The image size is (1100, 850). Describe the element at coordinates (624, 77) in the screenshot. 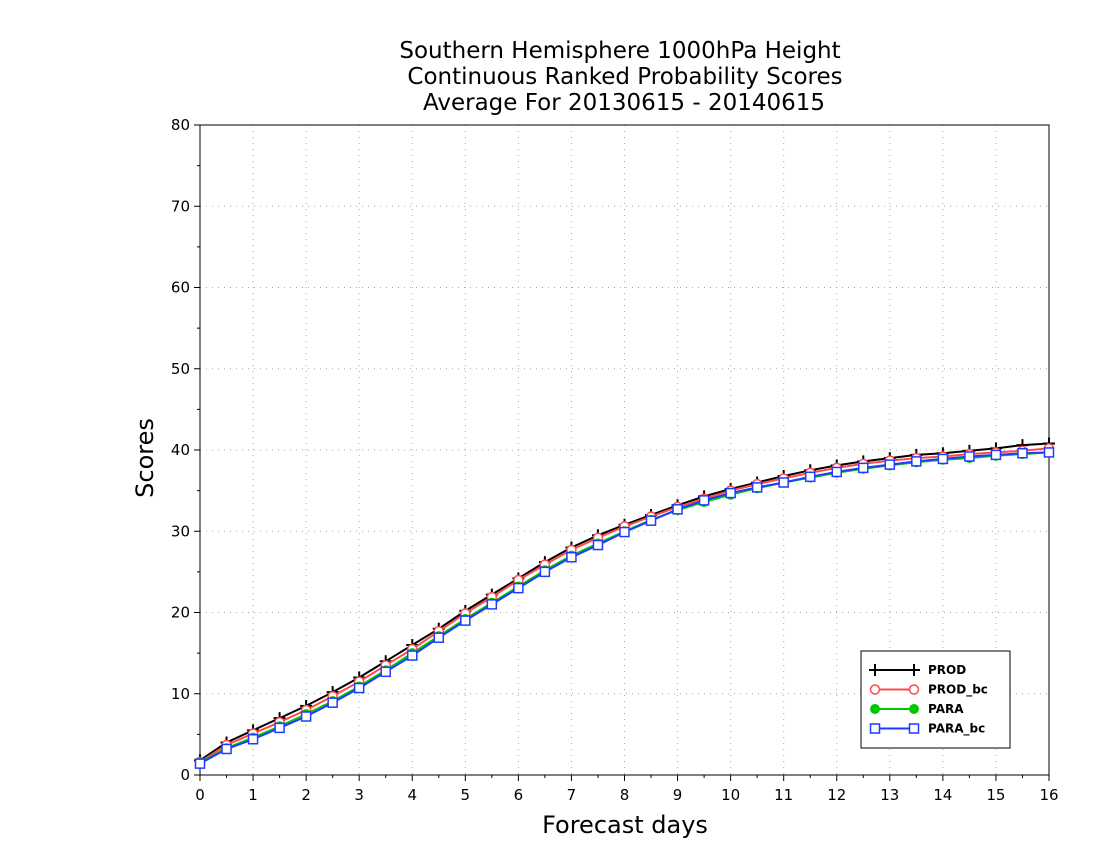

I see `chart-title-line-2: Continuous Ranked Probability Scores` at that location.